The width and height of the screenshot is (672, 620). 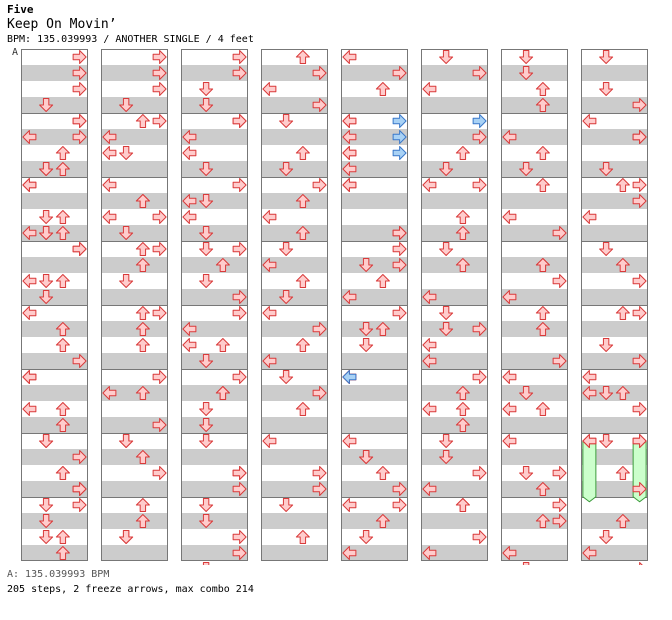 I want to click on freeze-arrow-body, so click(x=589, y=471).